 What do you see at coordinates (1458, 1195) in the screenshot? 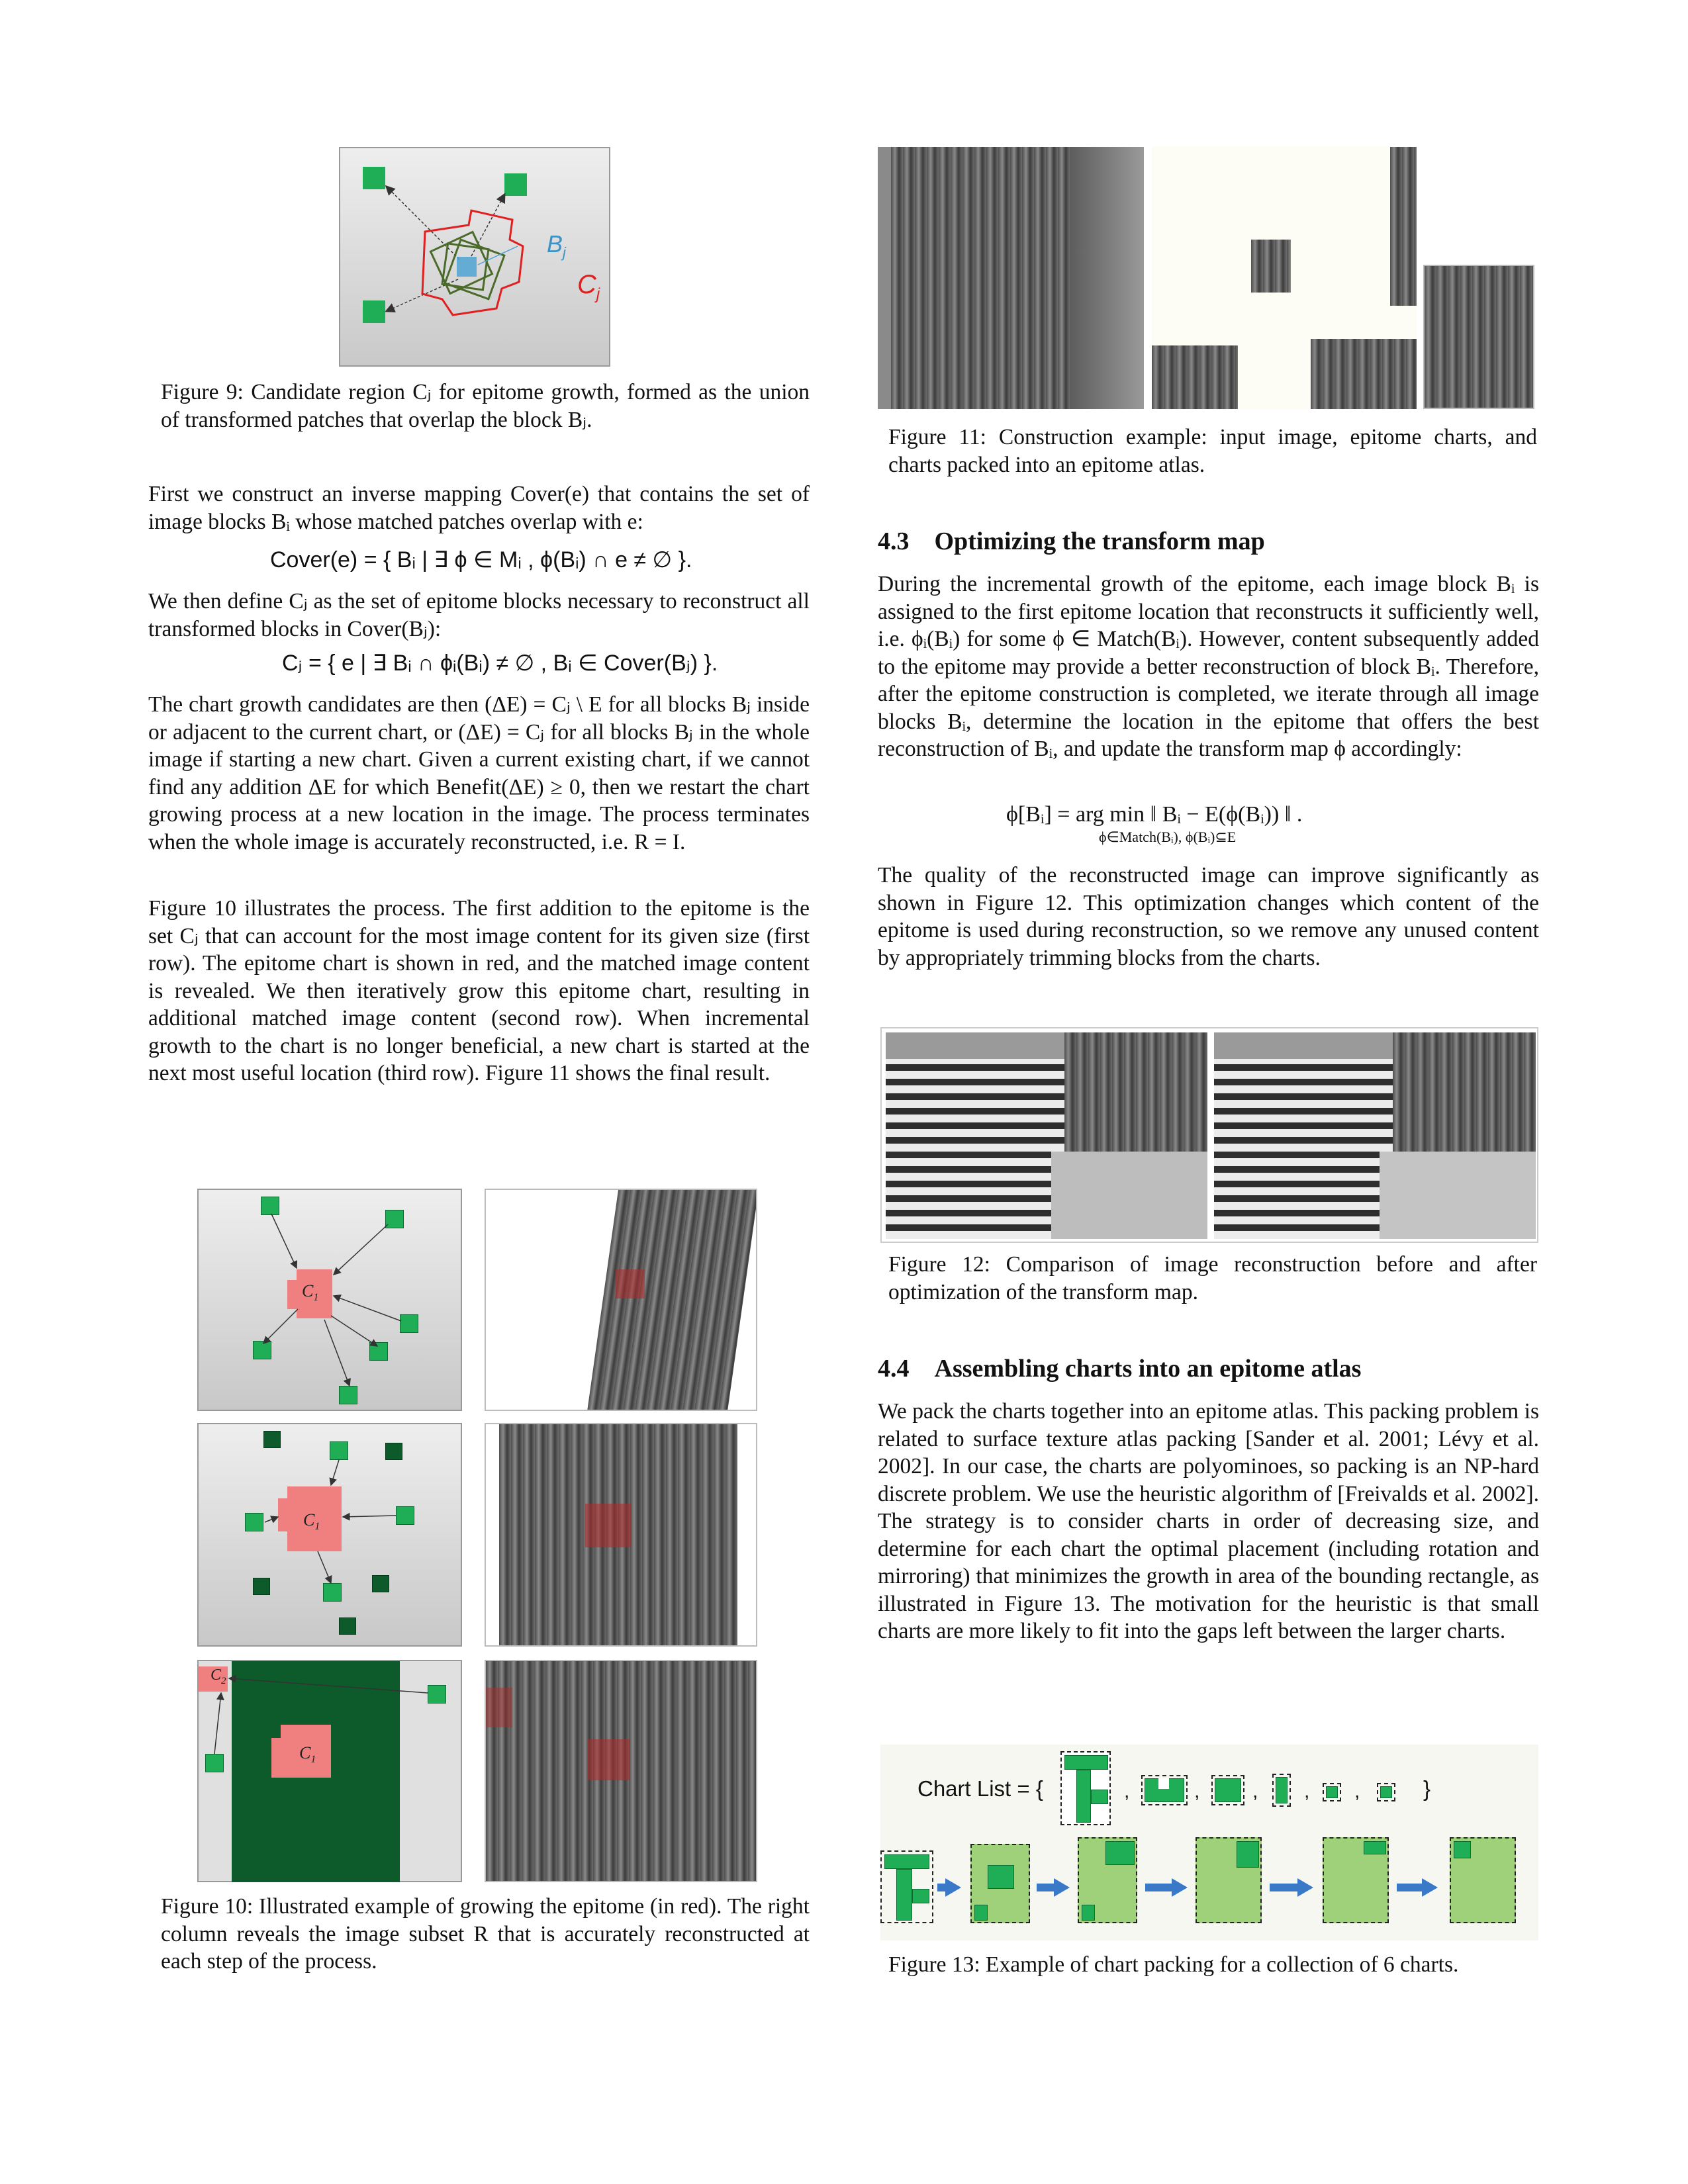
I see `fig12-after-roof` at bounding box center [1458, 1195].